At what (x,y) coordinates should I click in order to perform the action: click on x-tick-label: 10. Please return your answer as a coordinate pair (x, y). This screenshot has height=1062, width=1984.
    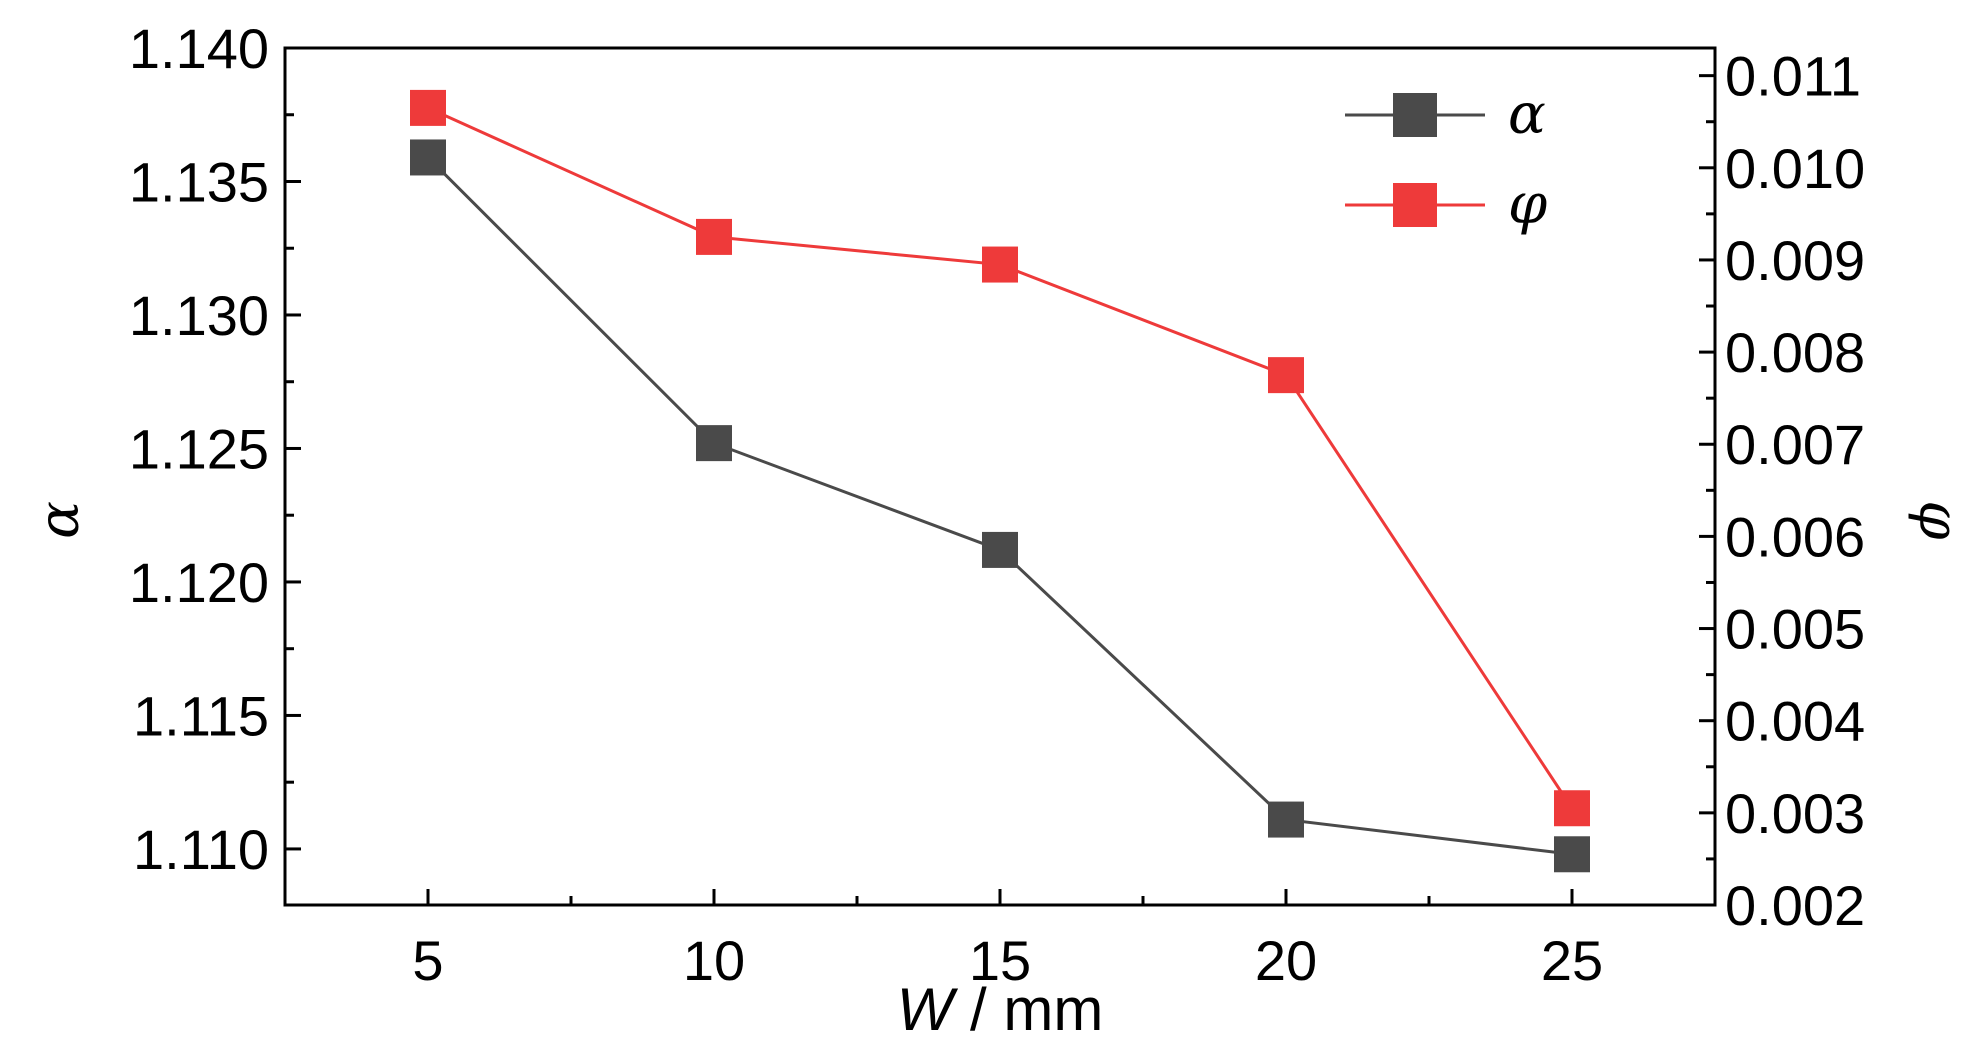
    Looking at the image, I should click on (714, 960).